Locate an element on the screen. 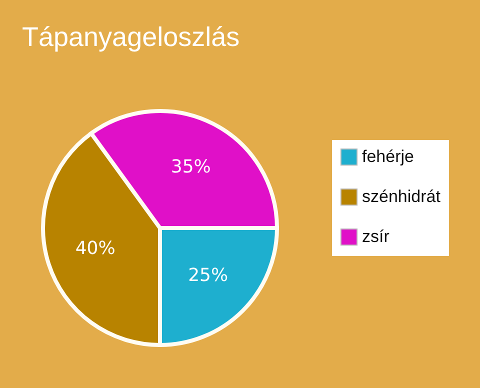 The width and height of the screenshot is (480, 388). chart-title: Tápanyageloszlás is located at coordinates (131, 37).